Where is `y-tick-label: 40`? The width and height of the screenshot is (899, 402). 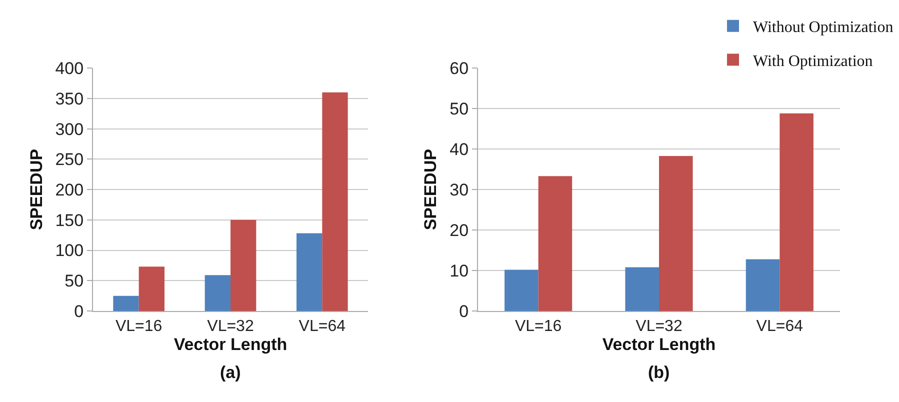 y-tick-label: 40 is located at coordinates (459, 149).